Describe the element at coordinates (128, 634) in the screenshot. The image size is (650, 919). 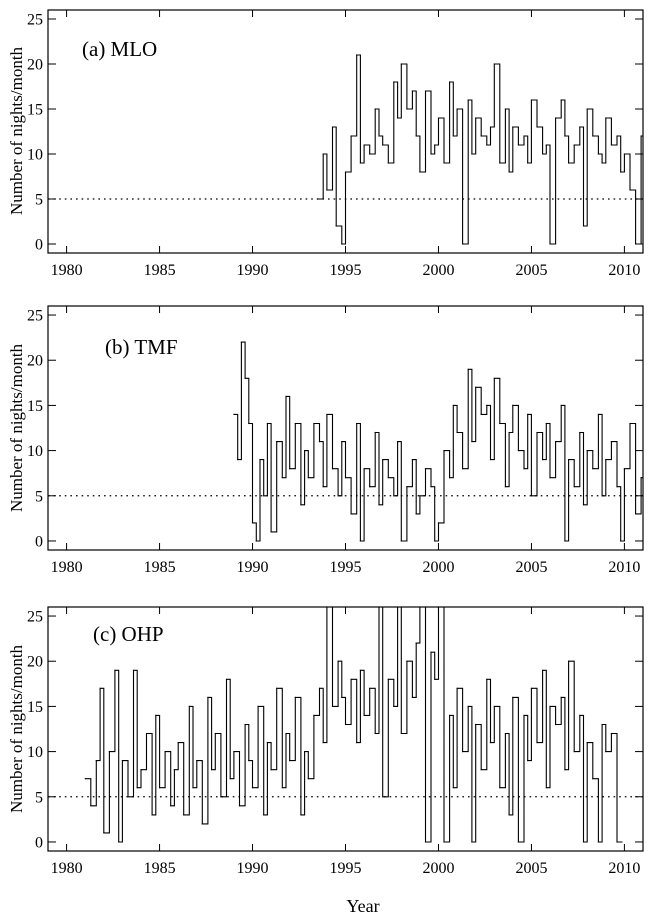
I see `panel-title: (c) OHP` at that location.